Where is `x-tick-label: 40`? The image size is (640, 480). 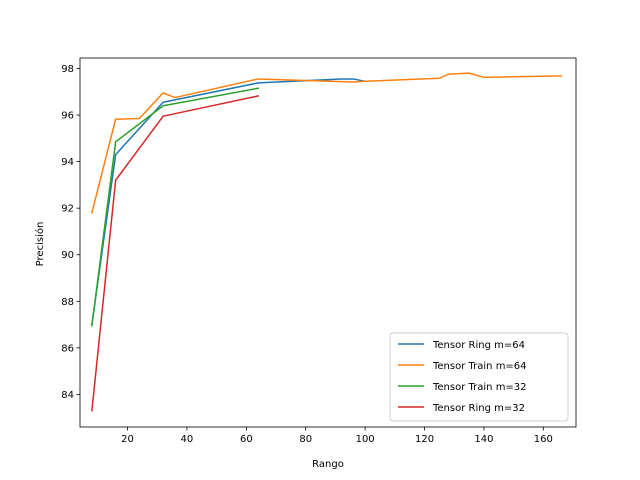 x-tick-label: 40 is located at coordinates (187, 439).